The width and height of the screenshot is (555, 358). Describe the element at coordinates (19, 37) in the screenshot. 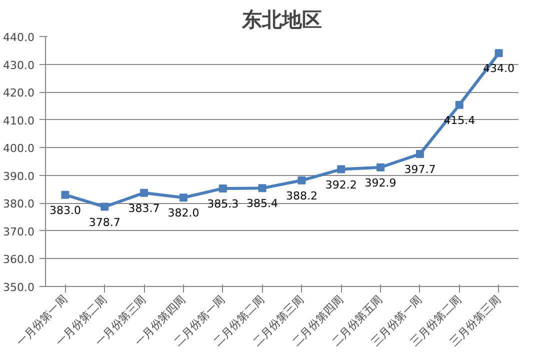

I see `y-tick-label: 440.0` at that location.